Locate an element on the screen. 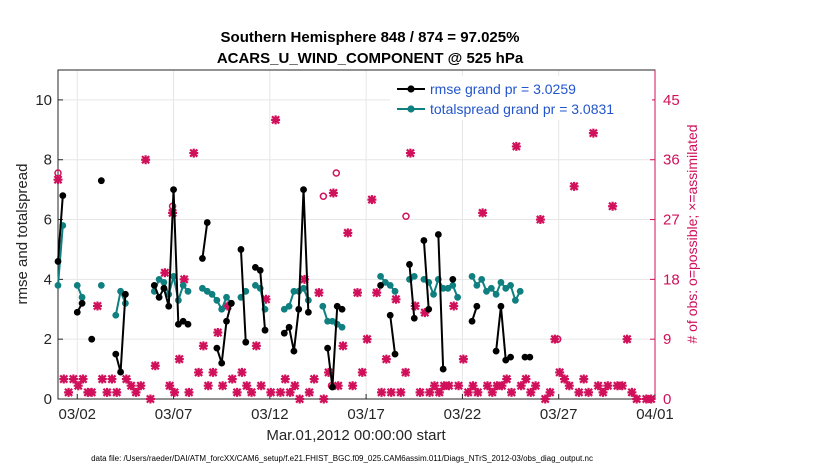 The width and height of the screenshot is (830, 470). y-axis-label: rmse and totalspread is located at coordinates (22, 234).